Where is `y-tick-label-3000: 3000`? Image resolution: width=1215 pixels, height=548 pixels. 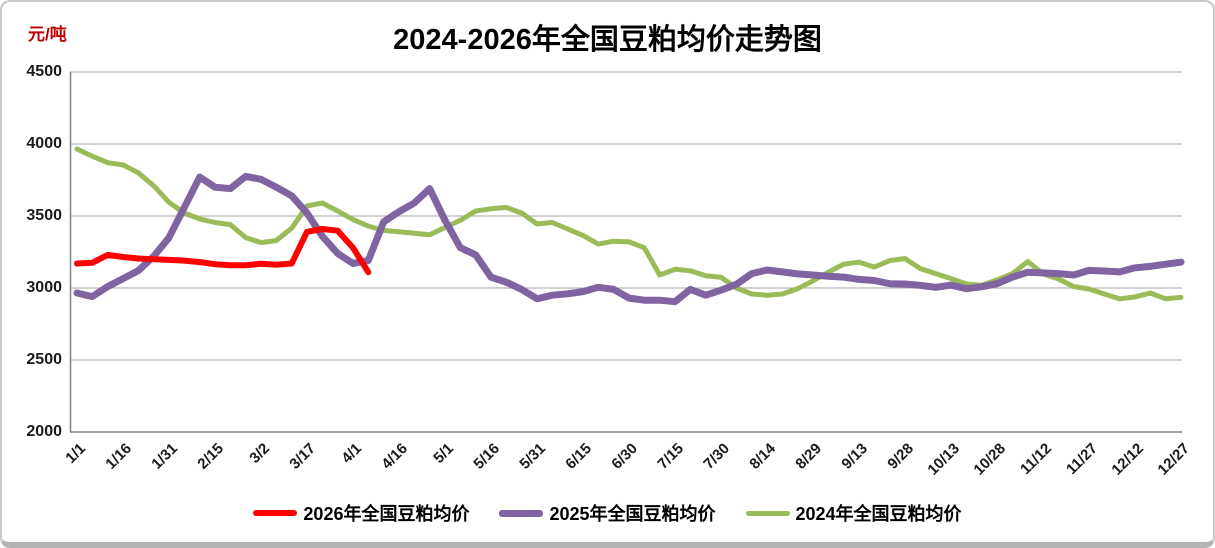
y-tick-label-3000: 3000 is located at coordinates (44, 287).